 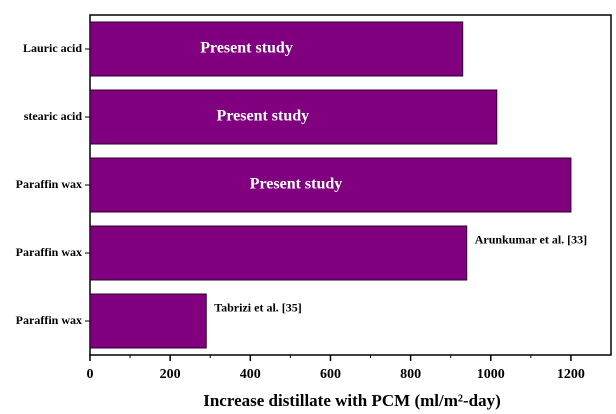 I want to click on x-axis-label: Increase distillate with PCM (ml/m²-day), so click(x=352, y=400).